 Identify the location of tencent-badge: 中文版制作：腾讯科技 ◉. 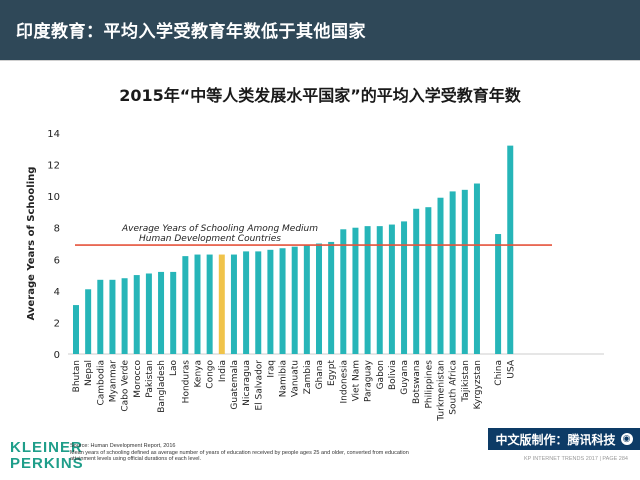
(564, 439).